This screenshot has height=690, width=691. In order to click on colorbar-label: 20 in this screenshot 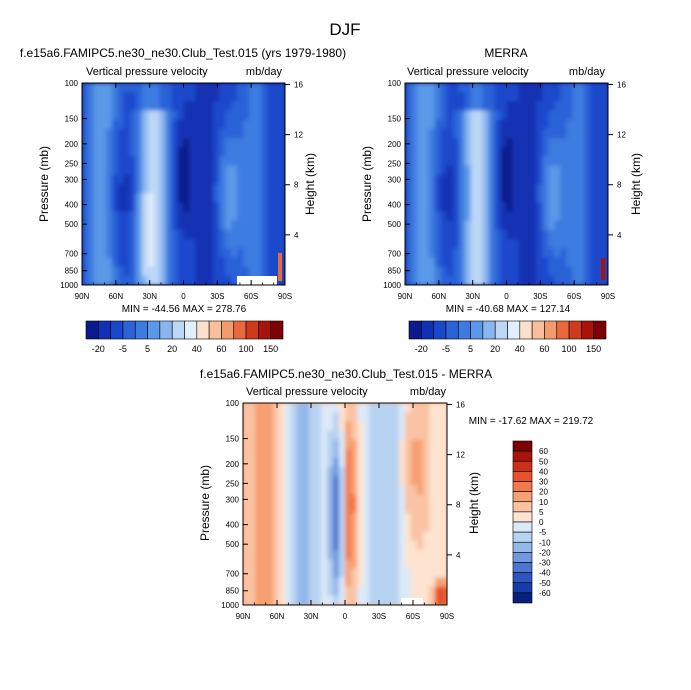, I will do `click(495, 349)`.